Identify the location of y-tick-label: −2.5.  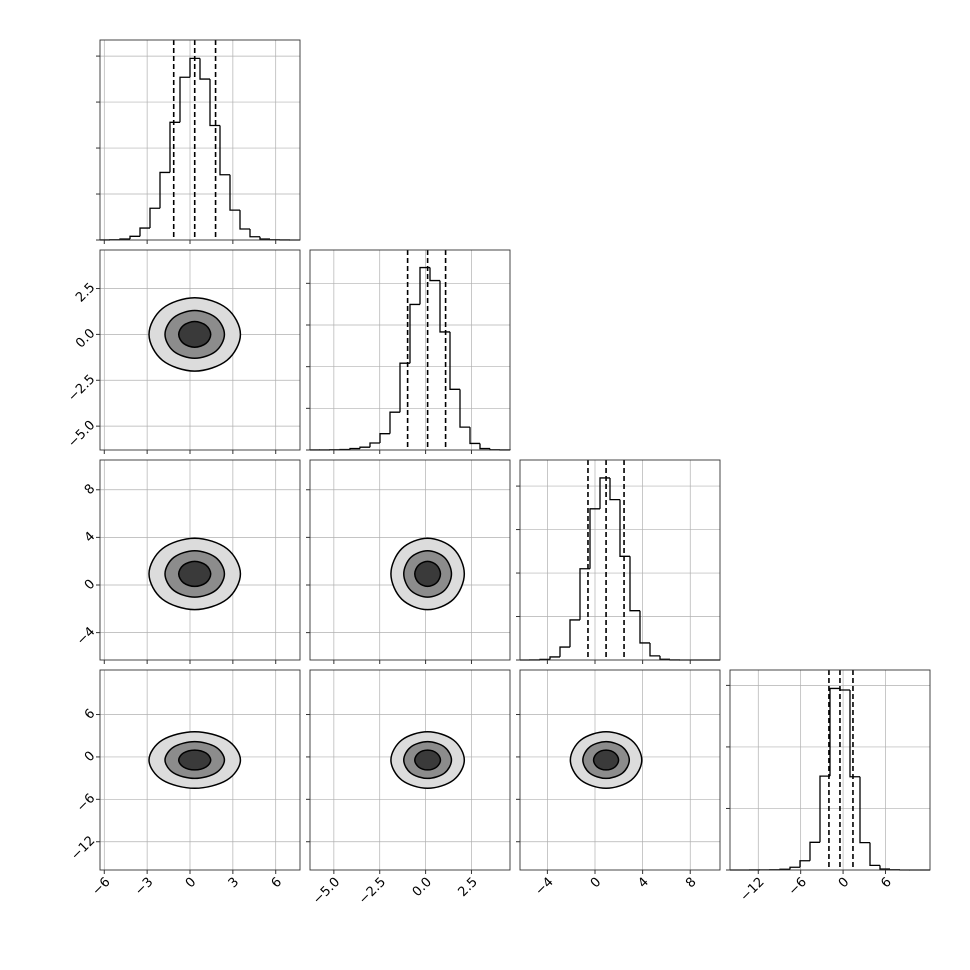
(81, 388).